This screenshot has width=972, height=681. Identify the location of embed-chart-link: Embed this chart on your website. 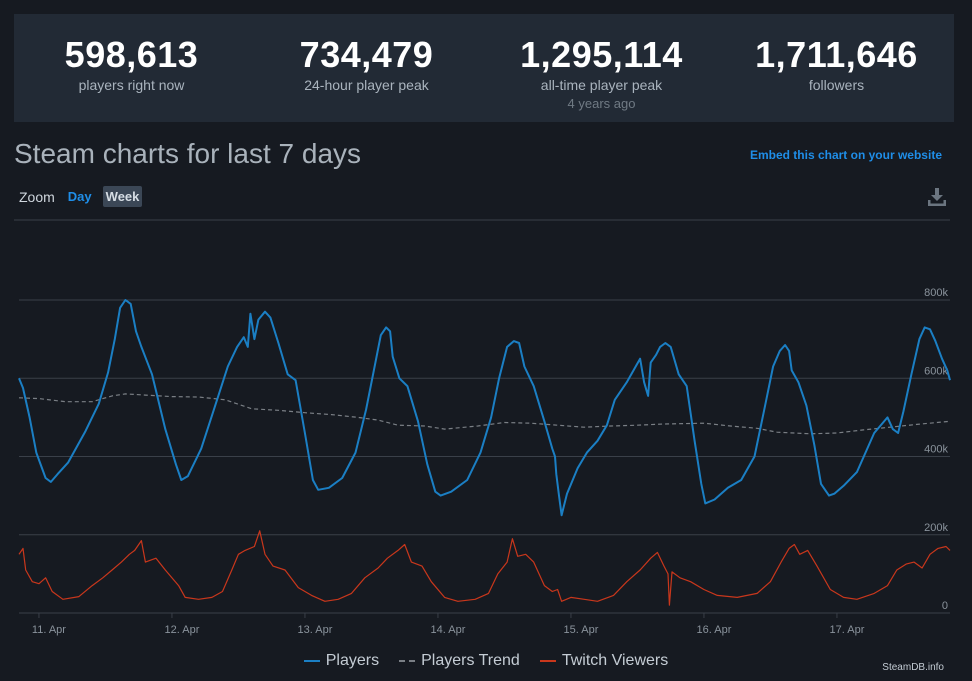
(845, 155).